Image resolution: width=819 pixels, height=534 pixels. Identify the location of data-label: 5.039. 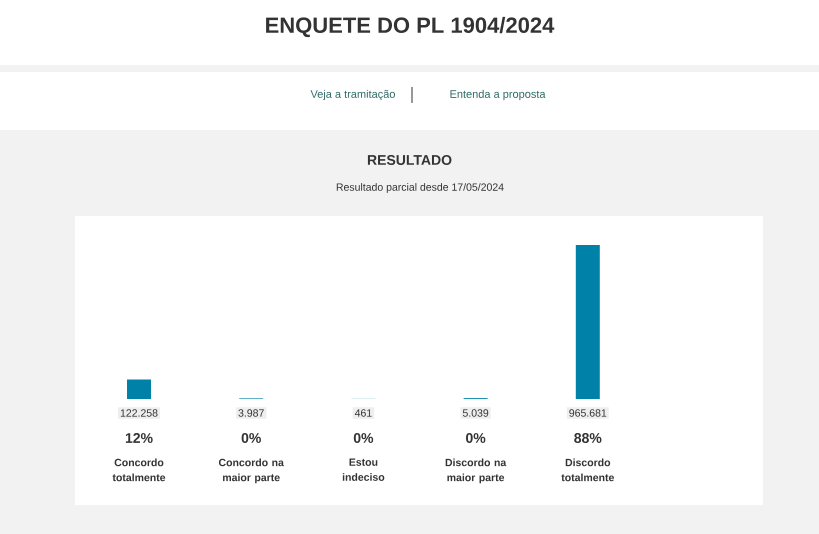
(475, 413).